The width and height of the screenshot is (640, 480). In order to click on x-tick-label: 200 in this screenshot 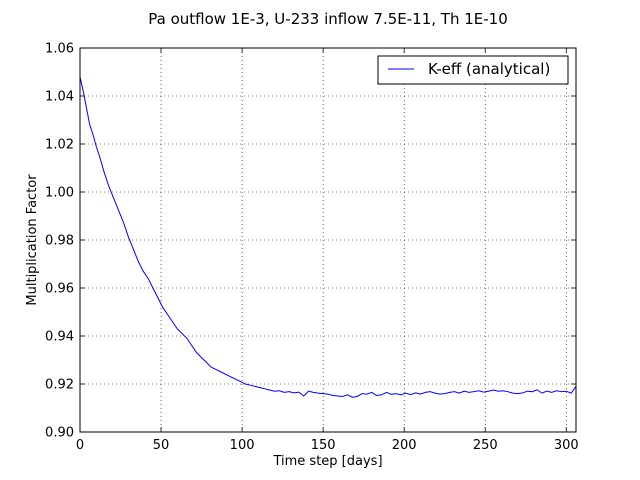, I will do `click(404, 445)`.